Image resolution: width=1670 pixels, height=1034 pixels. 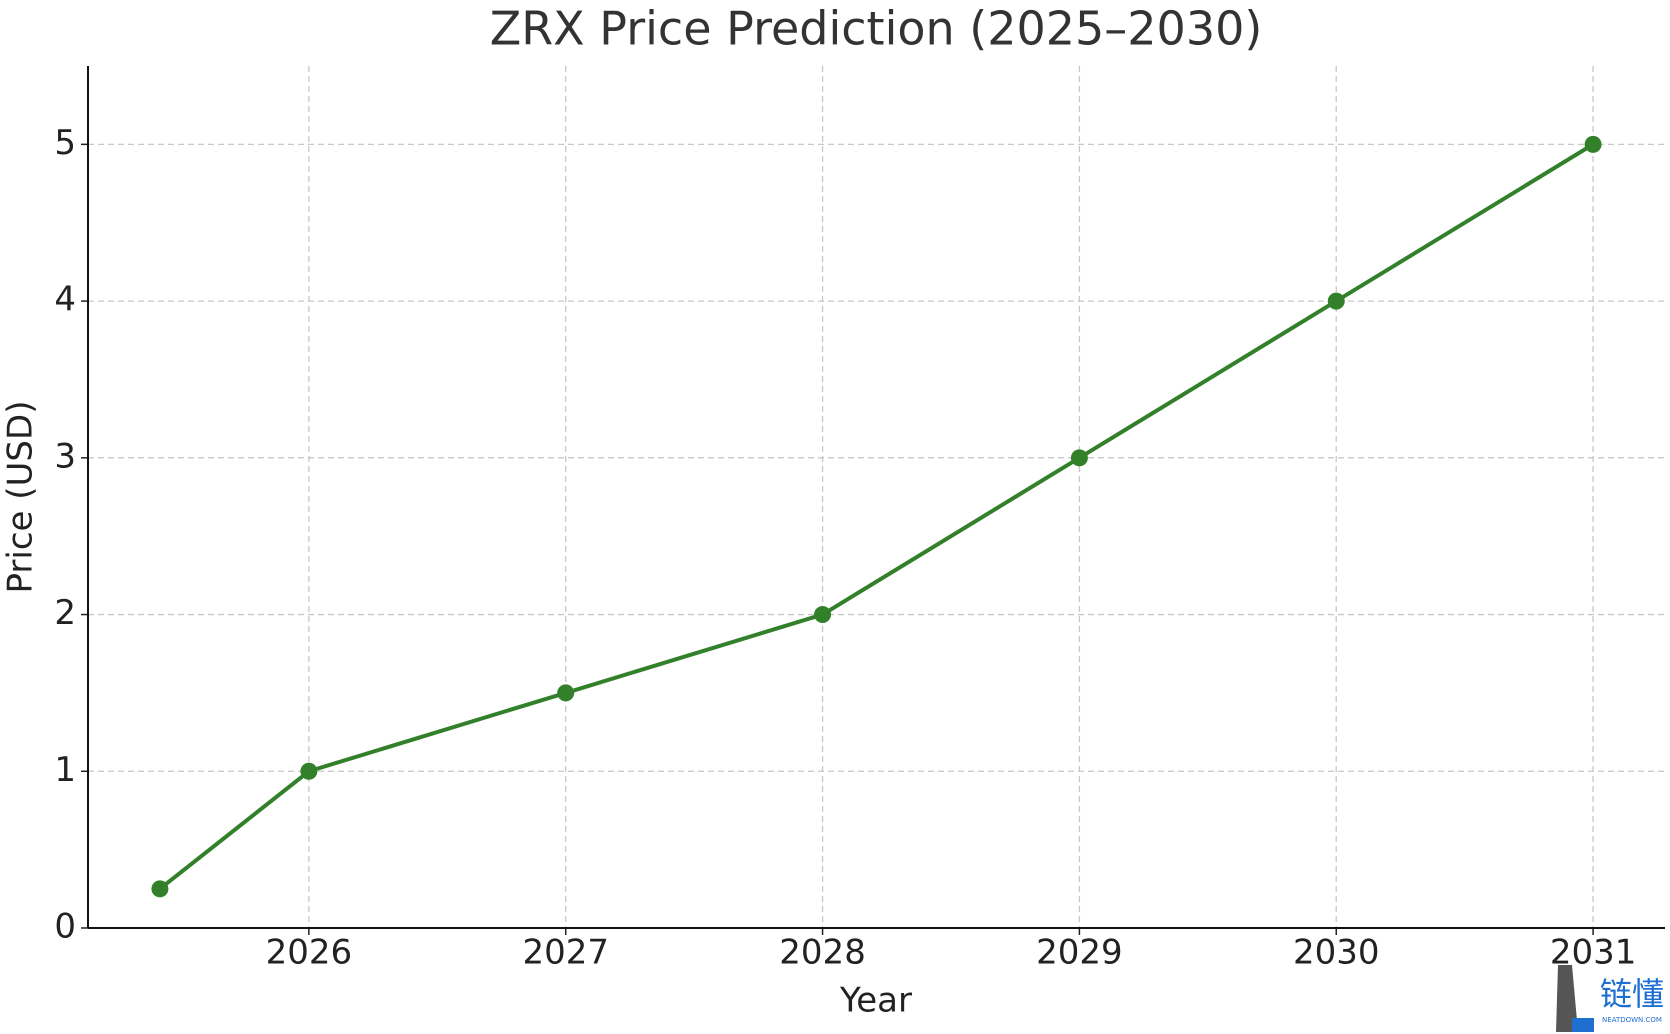 What do you see at coordinates (1567, 998) in the screenshot?
I see `watermark-logo` at bounding box center [1567, 998].